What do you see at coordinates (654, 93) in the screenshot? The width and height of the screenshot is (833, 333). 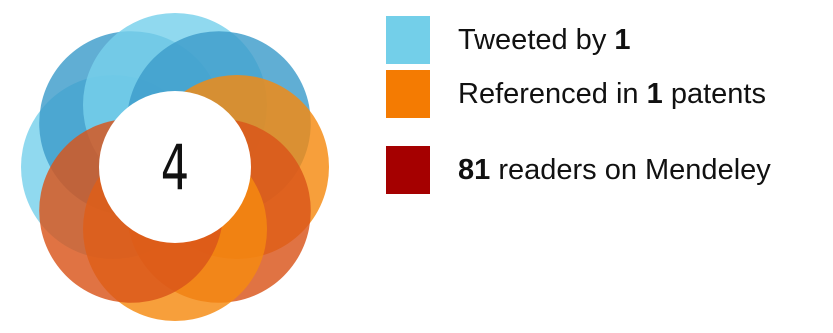 I see `patents-count: 1` at bounding box center [654, 93].